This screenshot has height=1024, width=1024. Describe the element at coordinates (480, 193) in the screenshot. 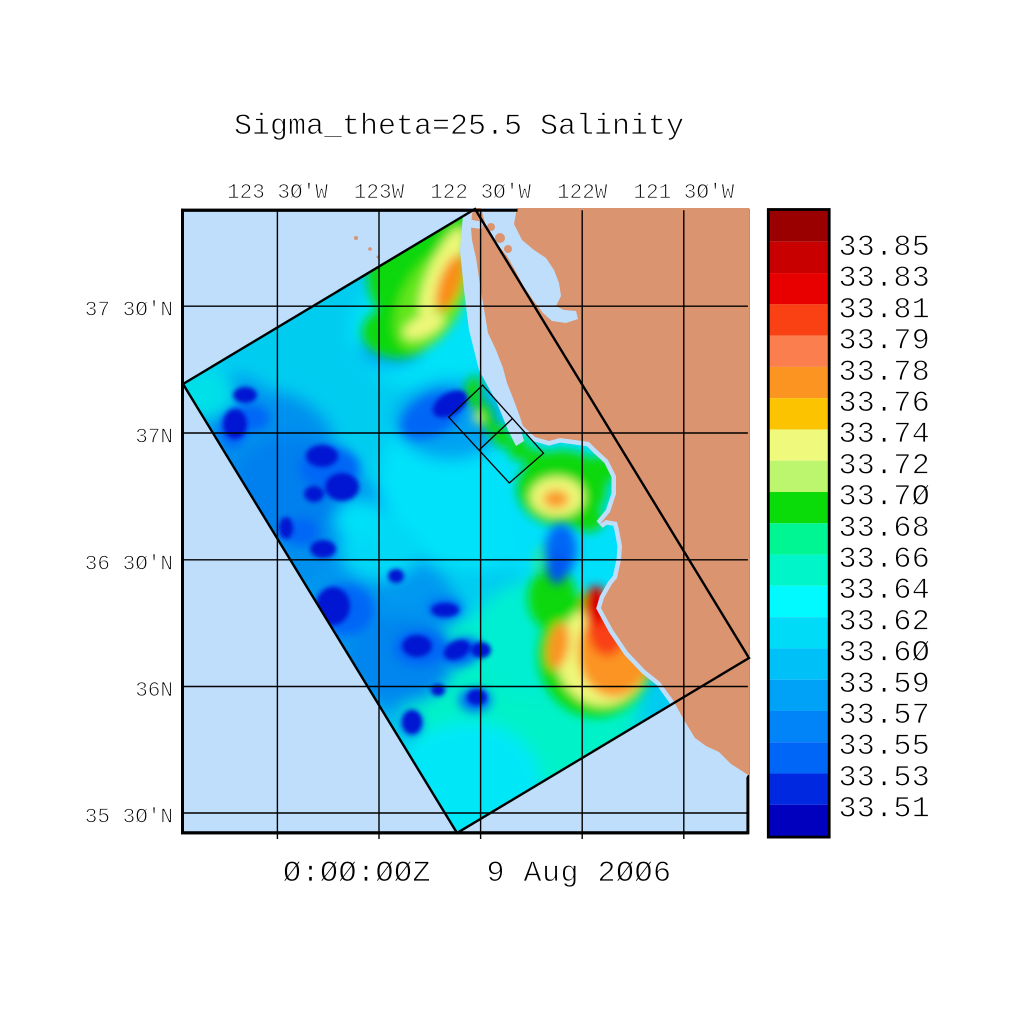

I see `svg-text: 122 3Ø'W` at that location.